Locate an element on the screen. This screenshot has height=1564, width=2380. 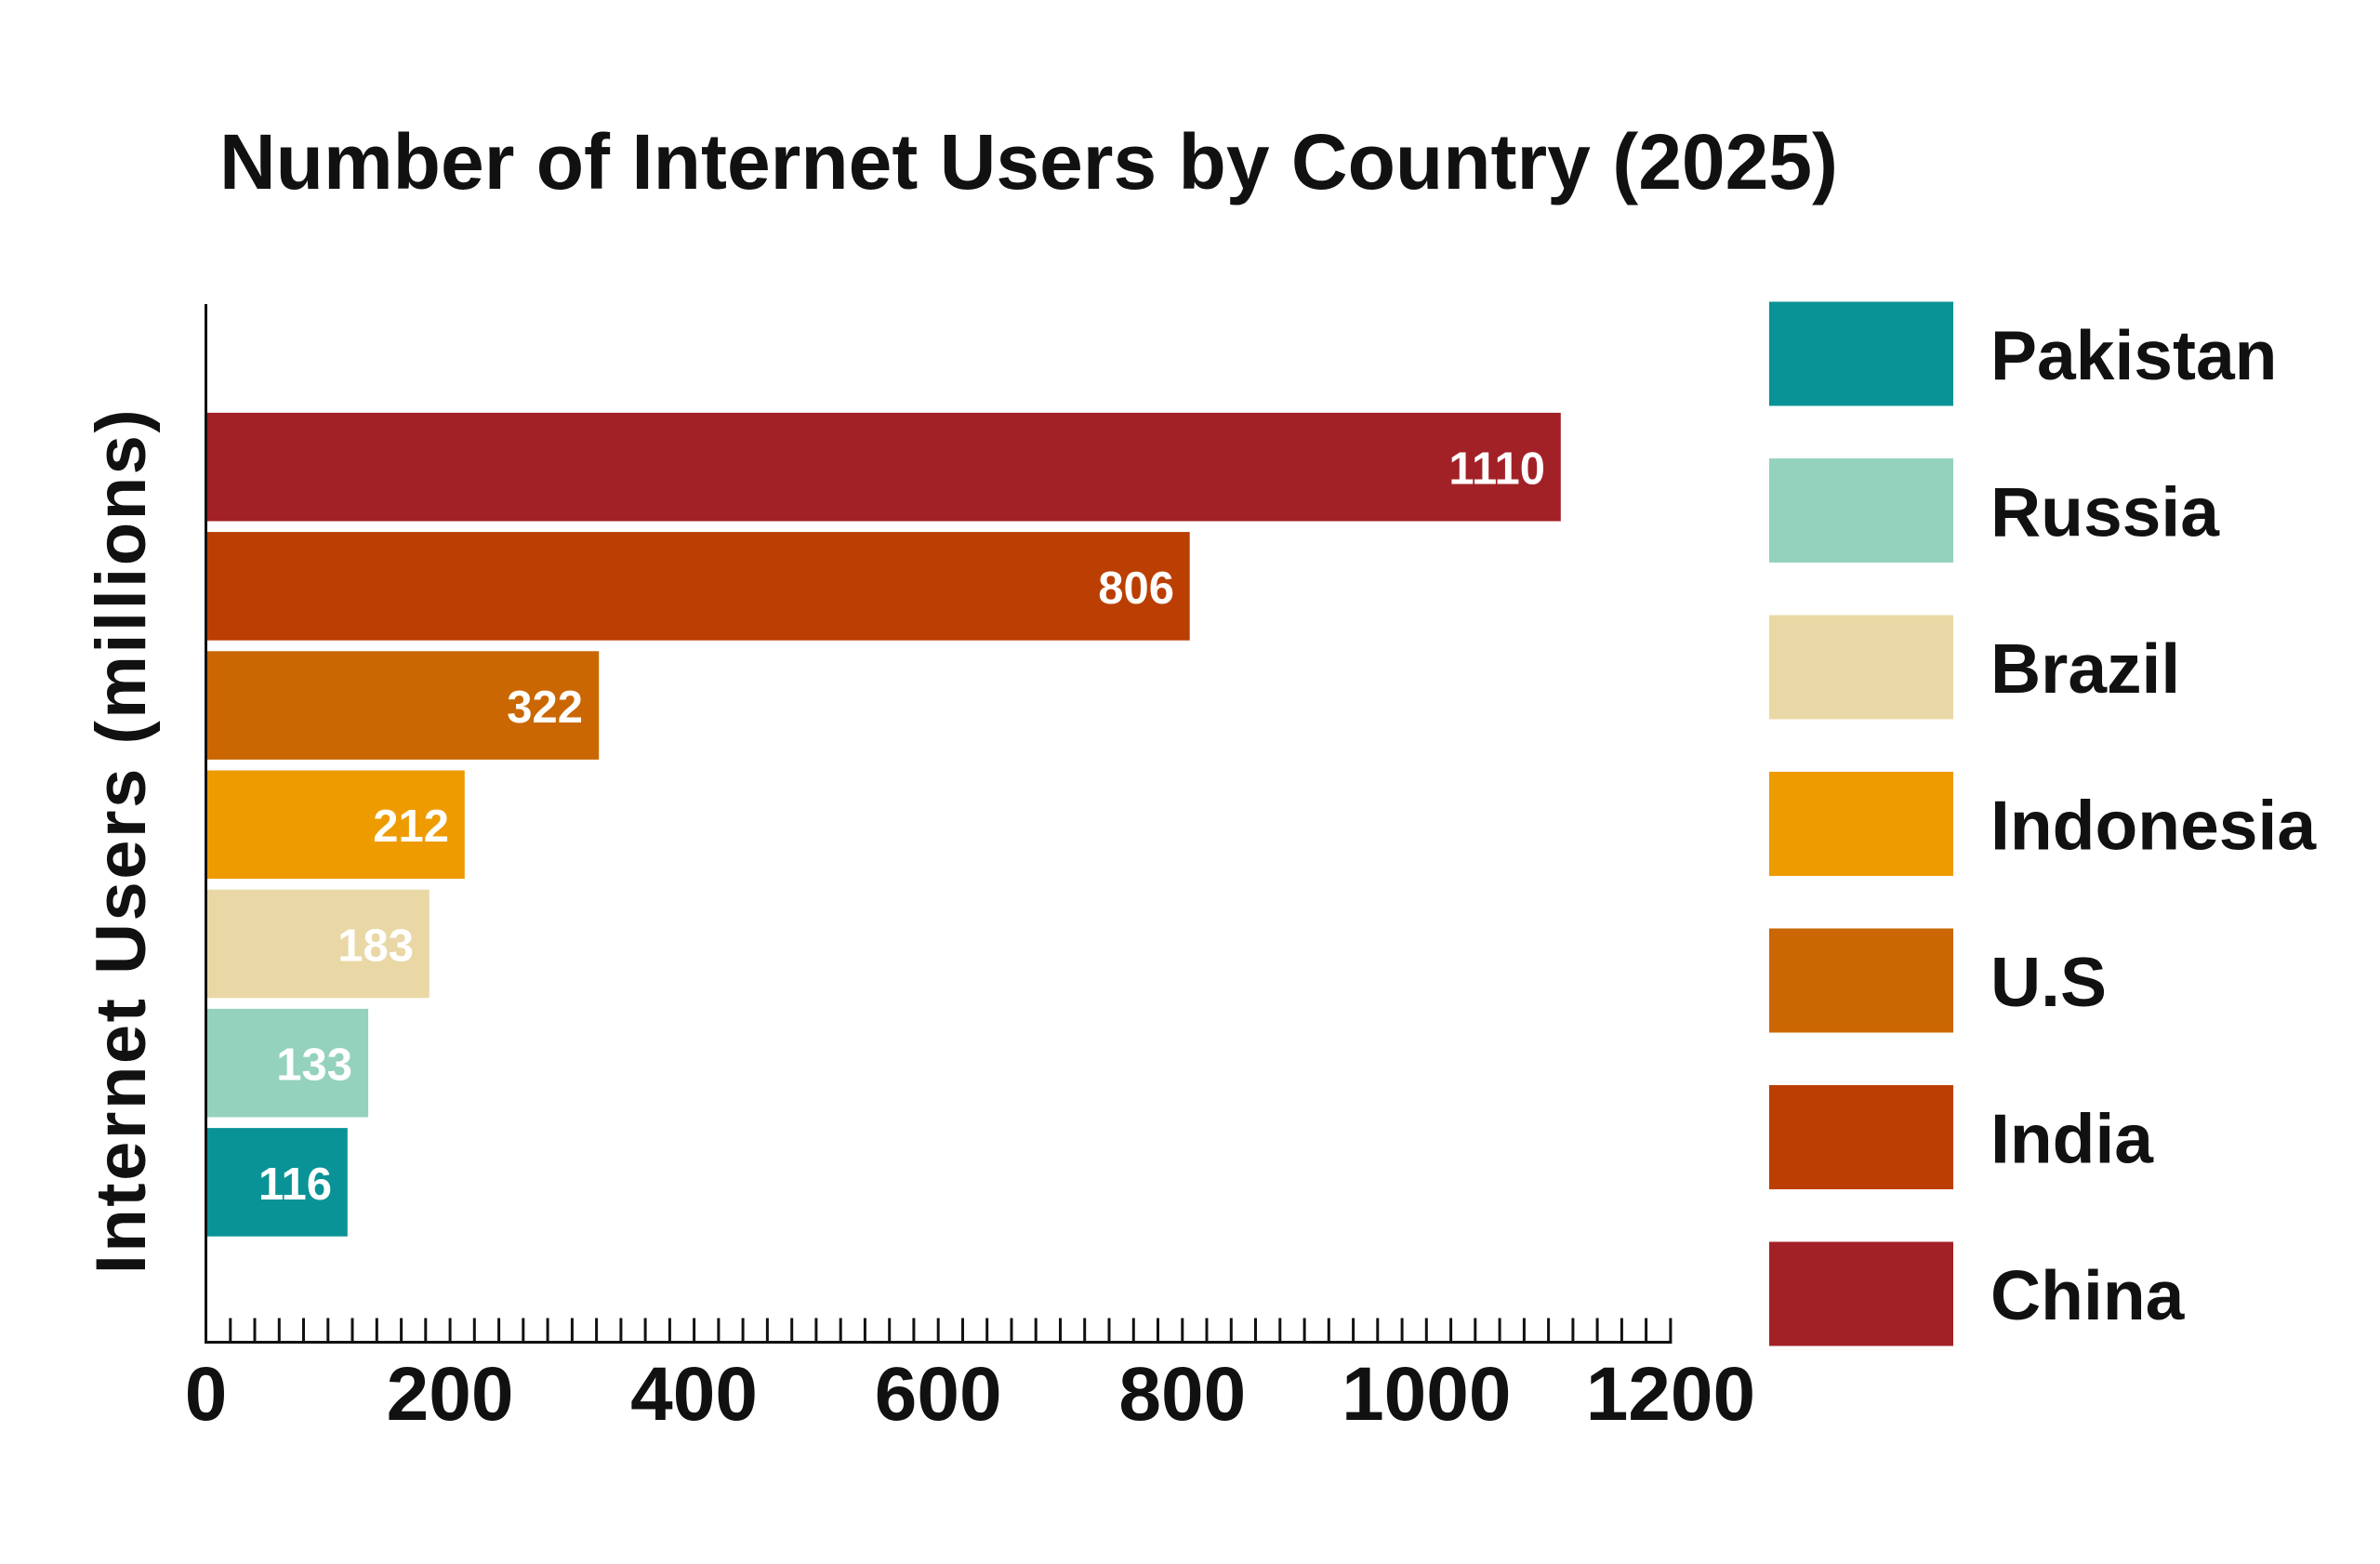
svg-text: 322 is located at coordinates (545, 708).